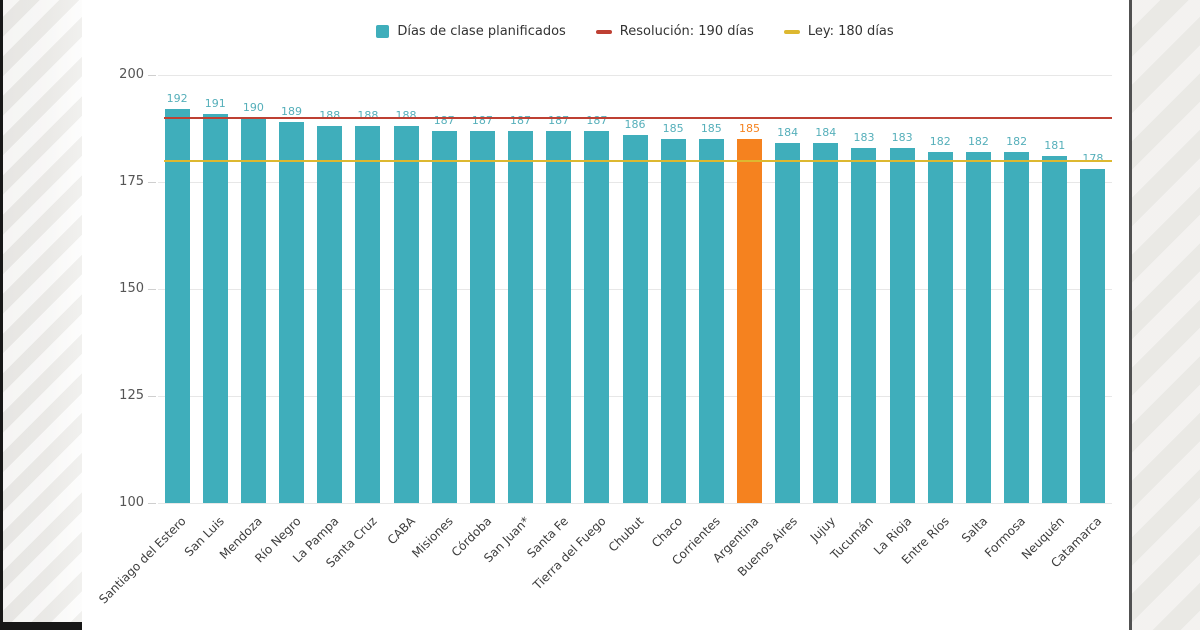 The height and width of the screenshot is (630, 1200). What do you see at coordinates (253, 107) in the screenshot?
I see `bar-value-label: 190` at bounding box center [253, 107].